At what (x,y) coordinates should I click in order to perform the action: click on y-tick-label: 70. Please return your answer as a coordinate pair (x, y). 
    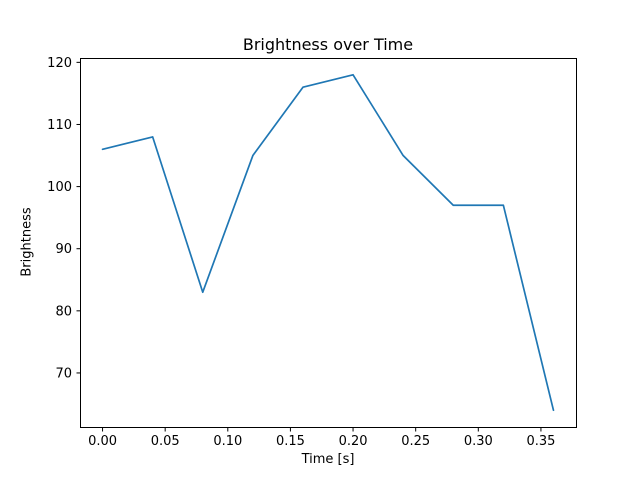
    Looking at the image, I should click on (63, 373).